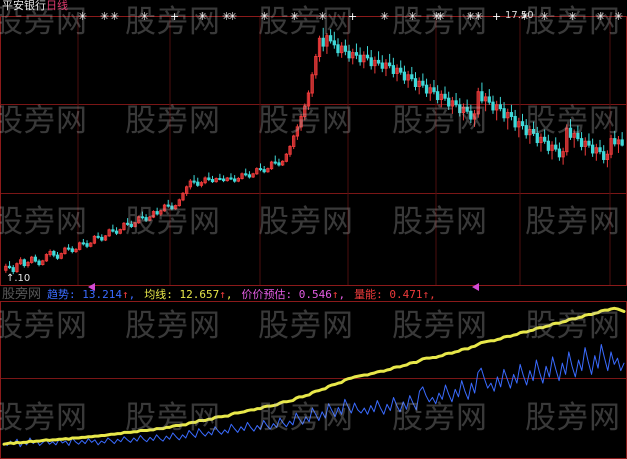 This screenshot has height=459, width=627. I want to click on readout-trend-label: 趋势:, so click(61, 294).